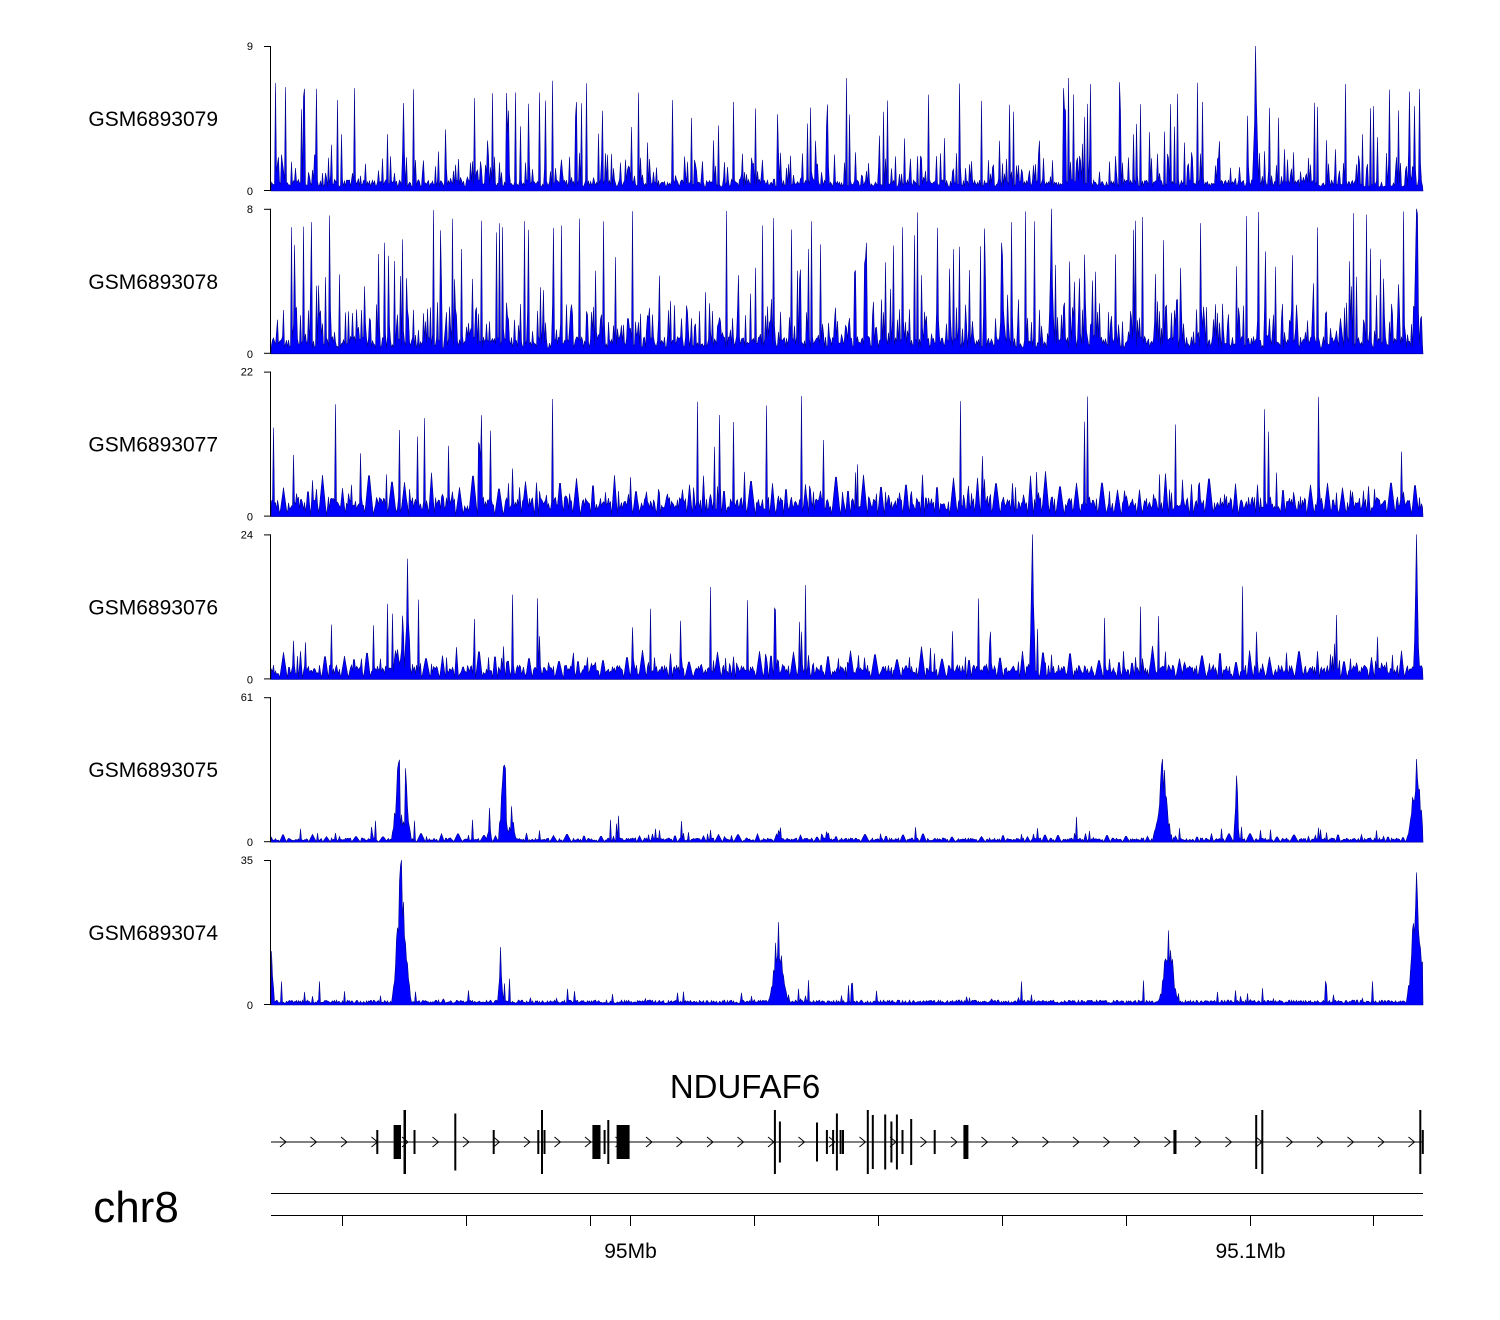 The height and width of the screenshot is (1320, 1500). Describe the element at coordinates (1250, 1251) in the screenshot. I see `axis-tick-label: 95.1Mb` at that location.